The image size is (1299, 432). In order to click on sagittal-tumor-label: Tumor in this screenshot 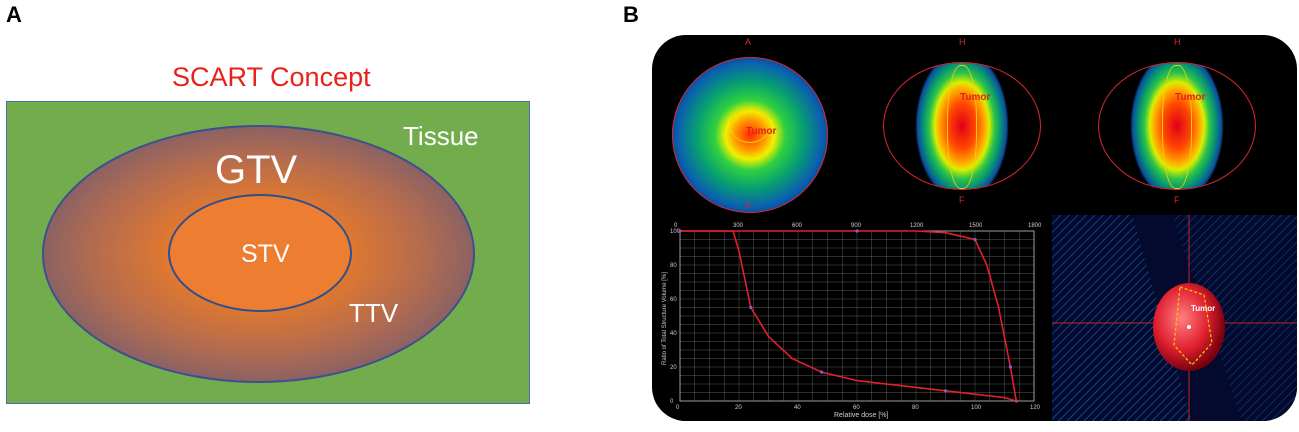, I will do `click(1190, 97)`.